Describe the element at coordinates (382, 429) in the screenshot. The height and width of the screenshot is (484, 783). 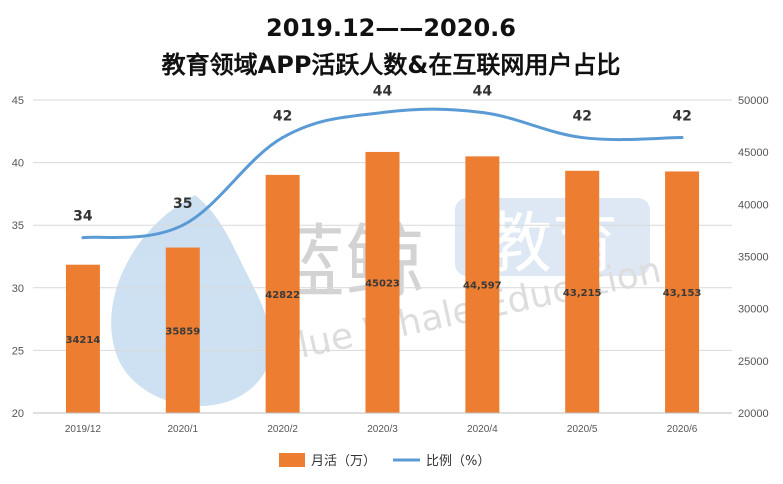
I see `x-tick-label: 2020/3` at that location.